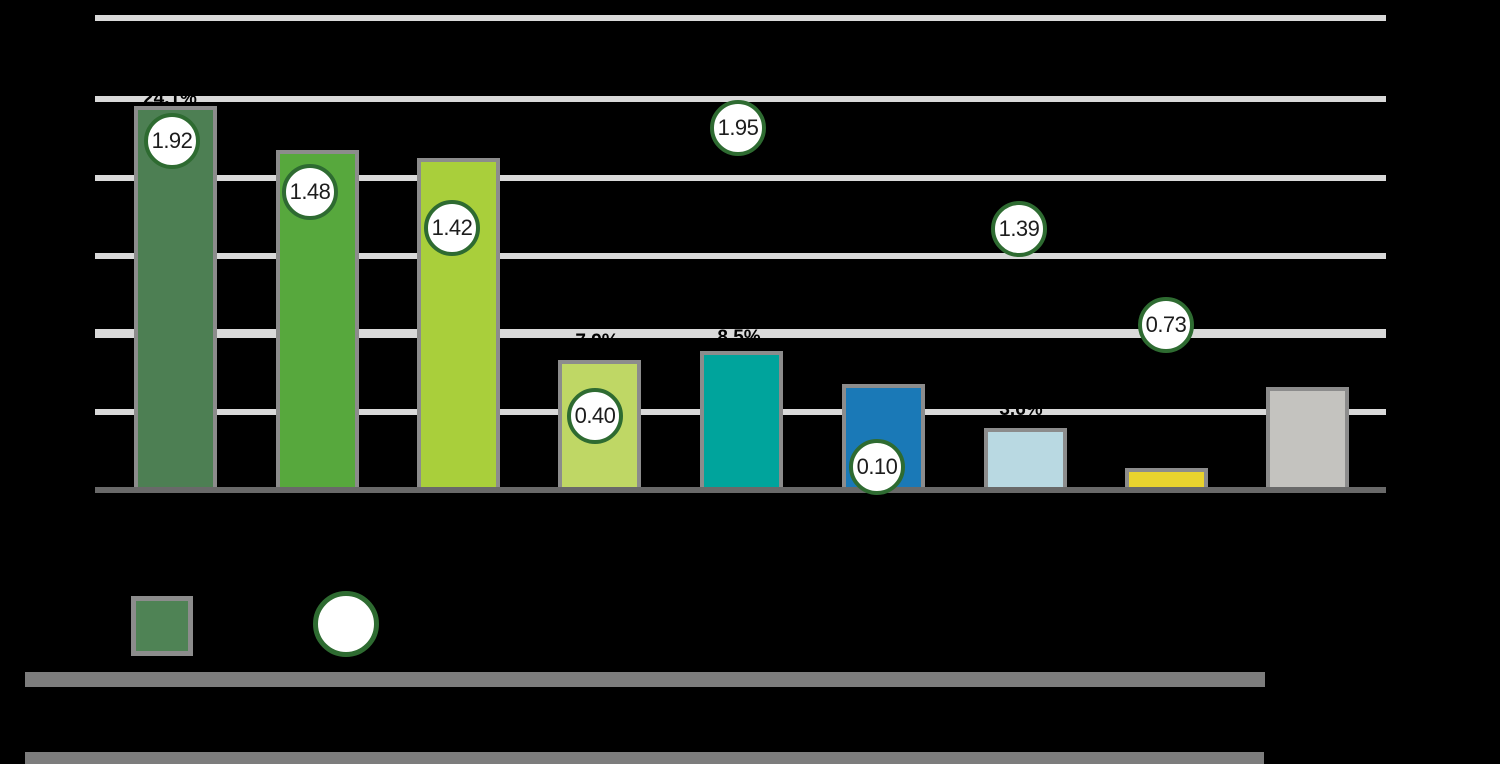  I want to click on gridline-20pct, so click(740, 178).